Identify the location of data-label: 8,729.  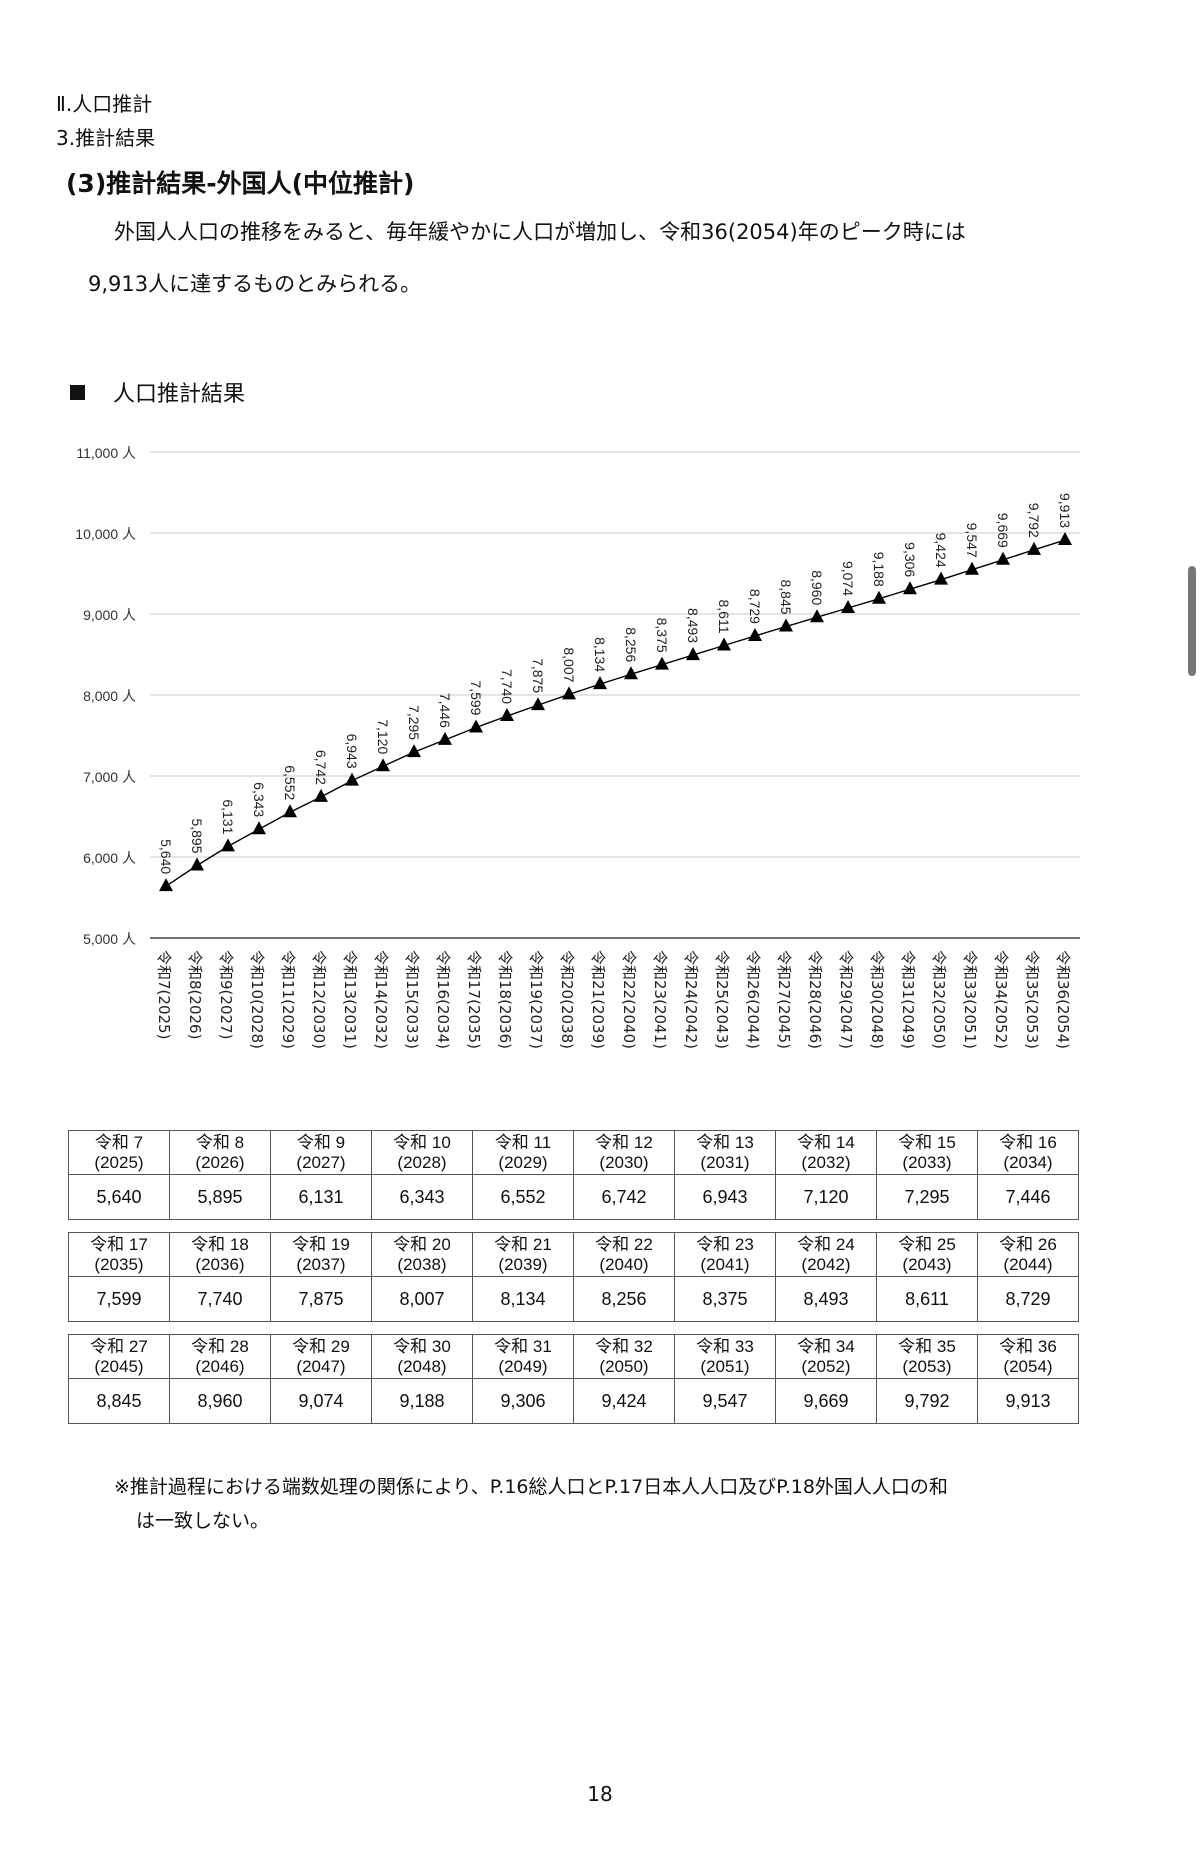
(755, 606).